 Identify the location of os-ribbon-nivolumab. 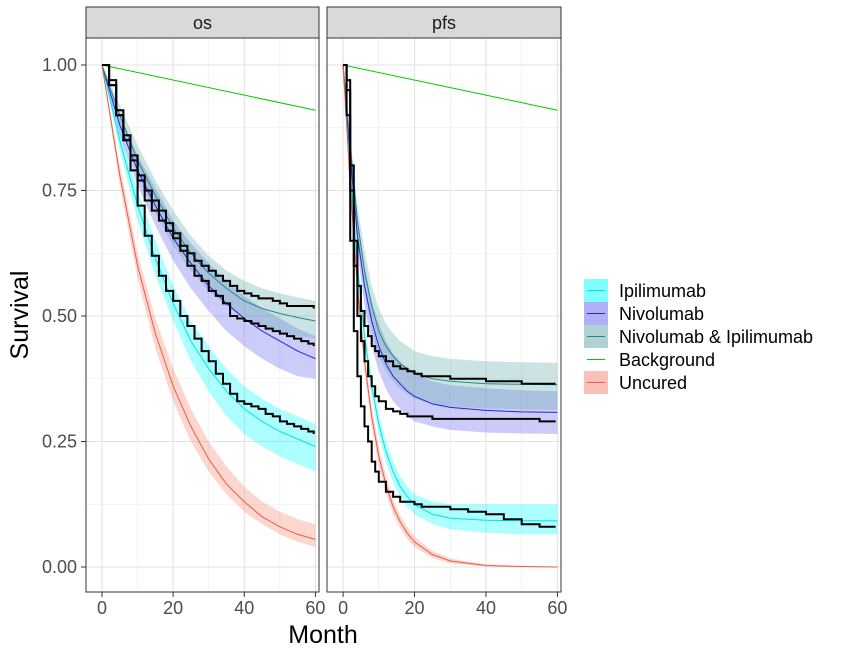
(209, 222).